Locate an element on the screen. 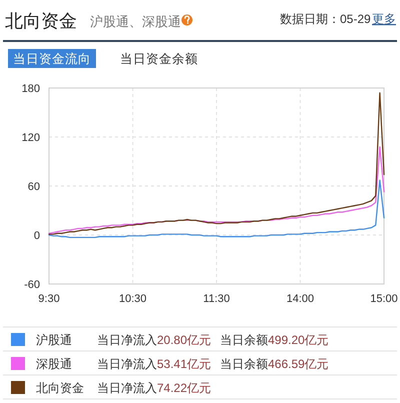 This screenshot has height=403, width=400. legend-label: 北向资金 is located at coordinates (60, 388).